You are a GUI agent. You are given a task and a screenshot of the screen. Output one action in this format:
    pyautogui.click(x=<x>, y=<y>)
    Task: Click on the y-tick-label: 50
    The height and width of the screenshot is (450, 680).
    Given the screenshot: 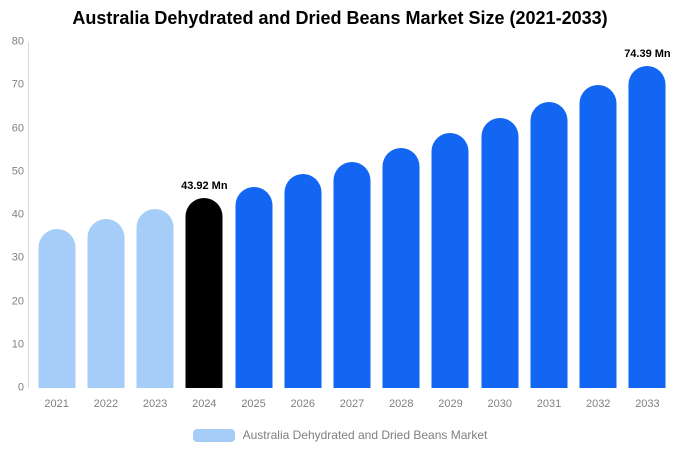 What is the action you would take?
    pyautogui.click(x=17, y=171)
    